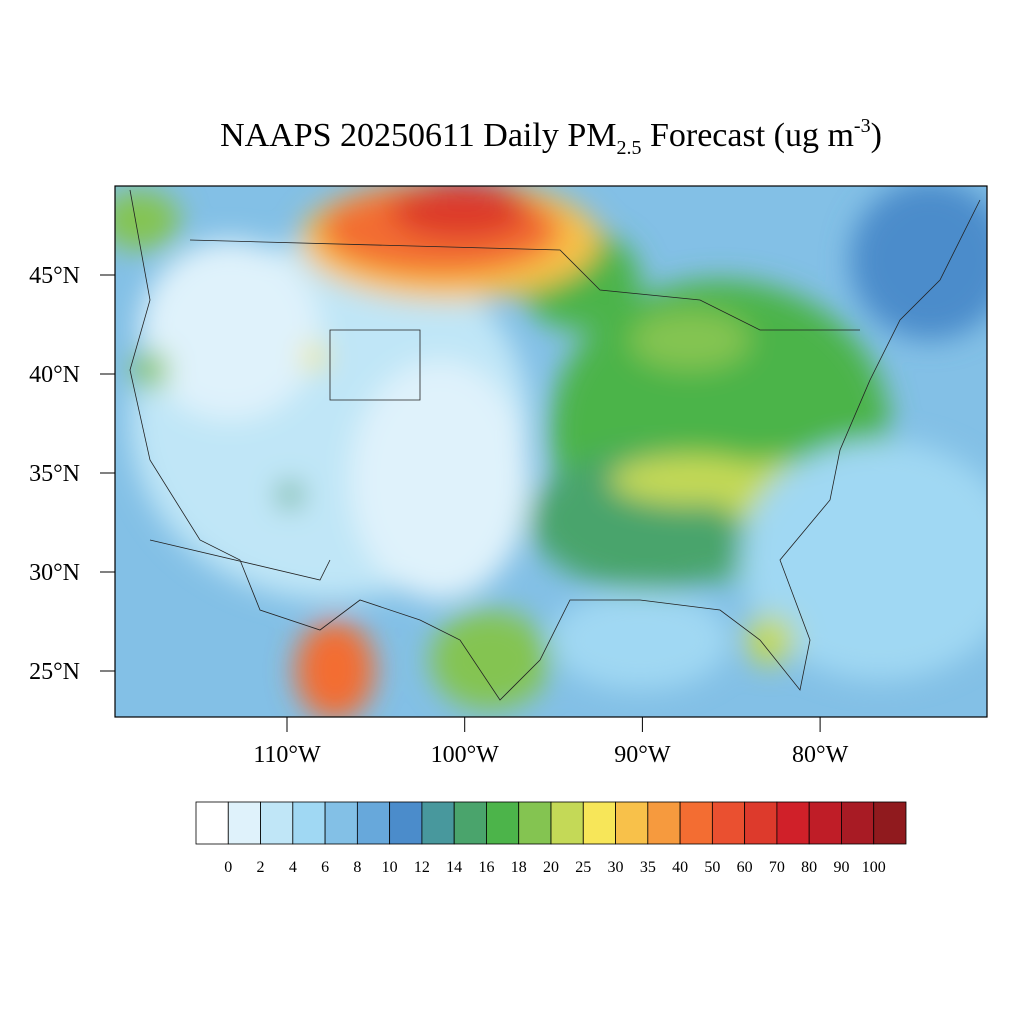  I want to click on colorbar-label: 70, so click(777, 867).